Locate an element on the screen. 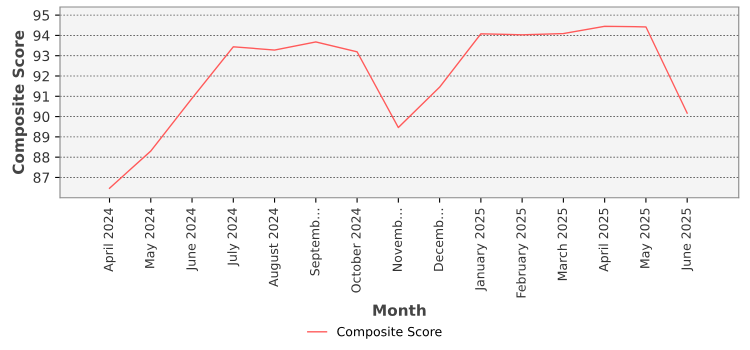  x-tick-label: April 2025 is located at coordinates (604, 240).